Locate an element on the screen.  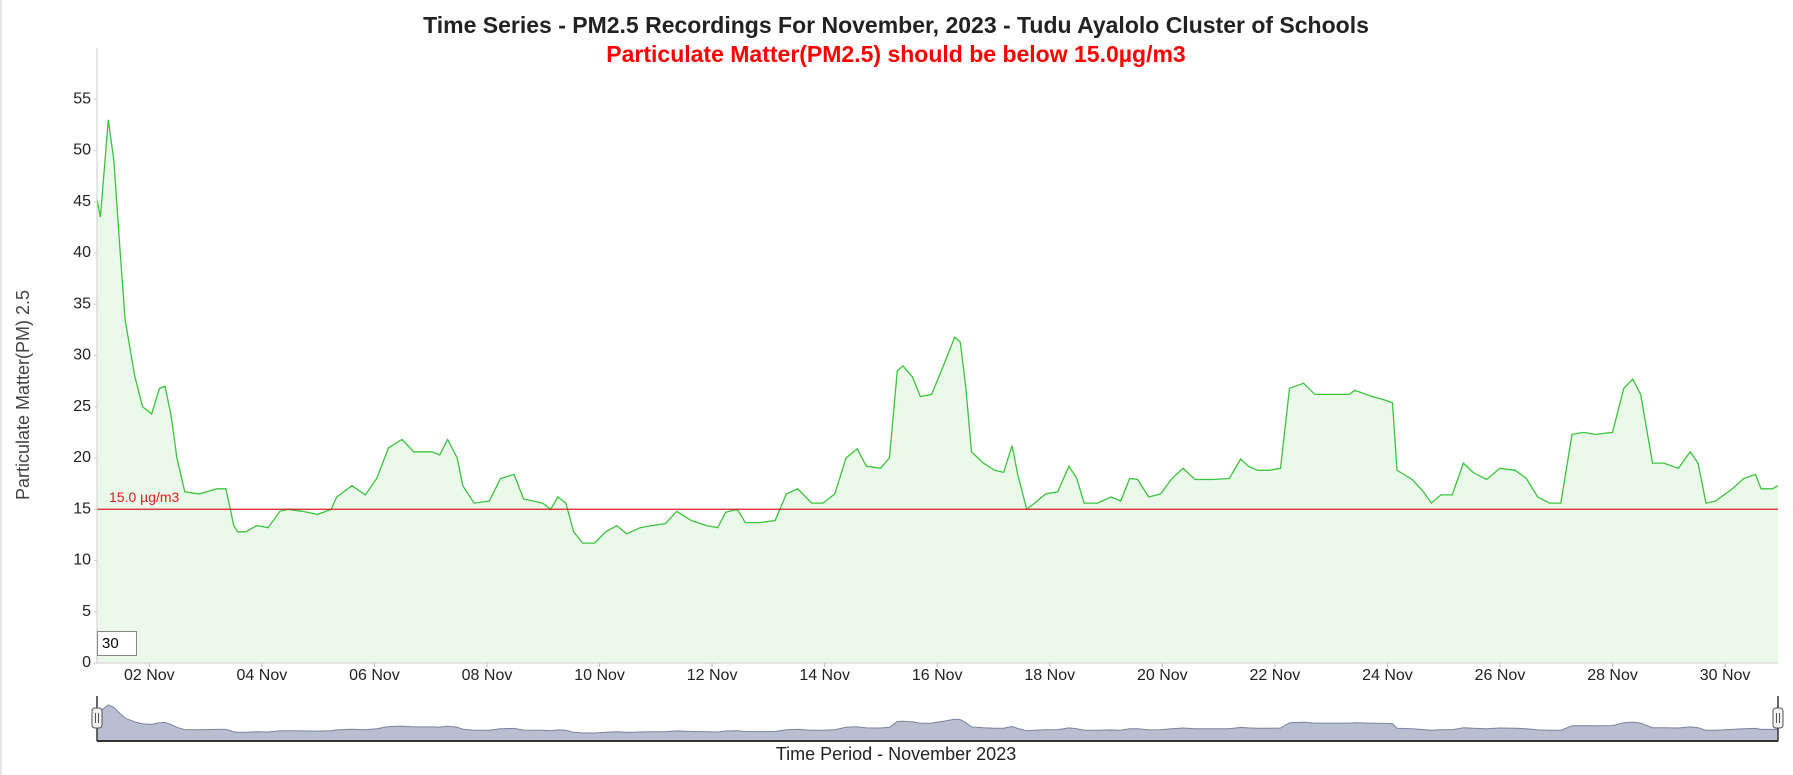
window-input: 30 is located at coordinates (117, 643).